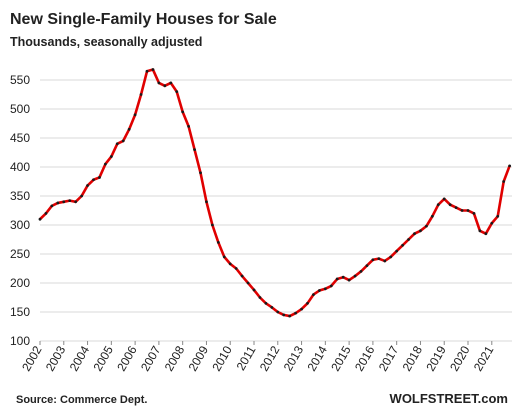 The image size is (513, 411). I want to click on y-tick-label: 350, so click(20, 196).